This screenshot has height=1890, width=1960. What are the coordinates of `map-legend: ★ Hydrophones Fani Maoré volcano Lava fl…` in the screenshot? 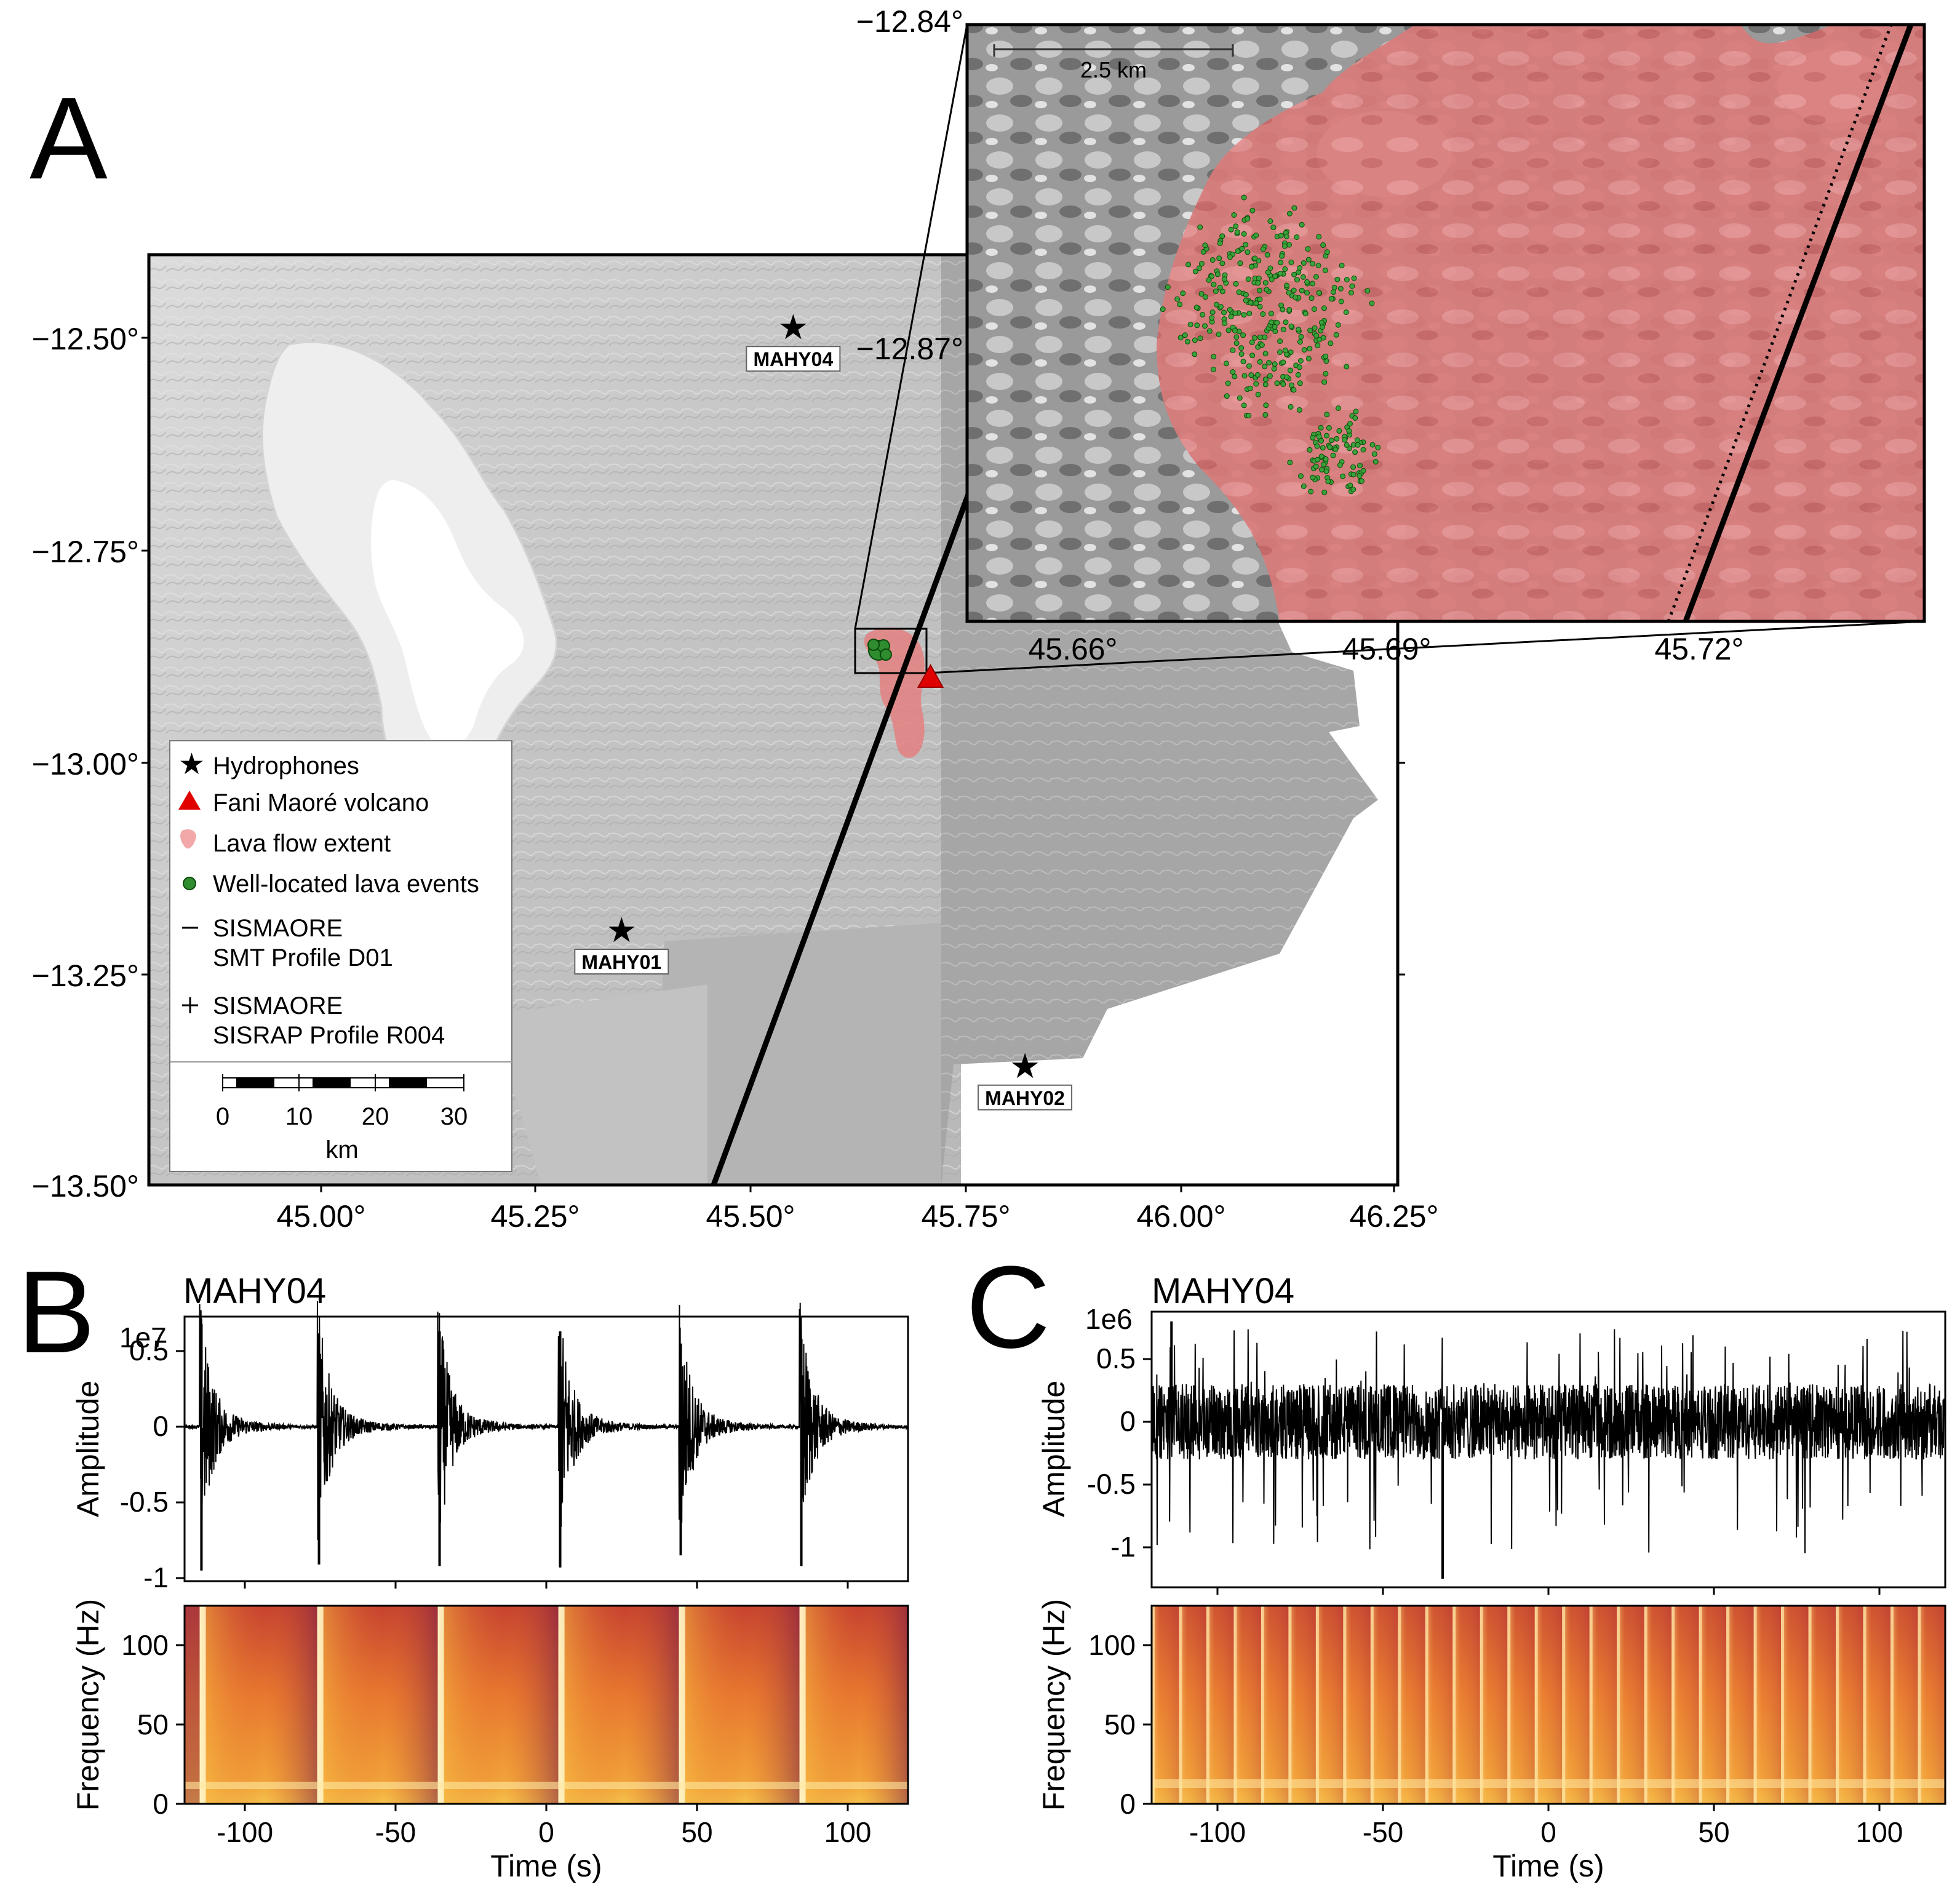 It's located at (340, 956).